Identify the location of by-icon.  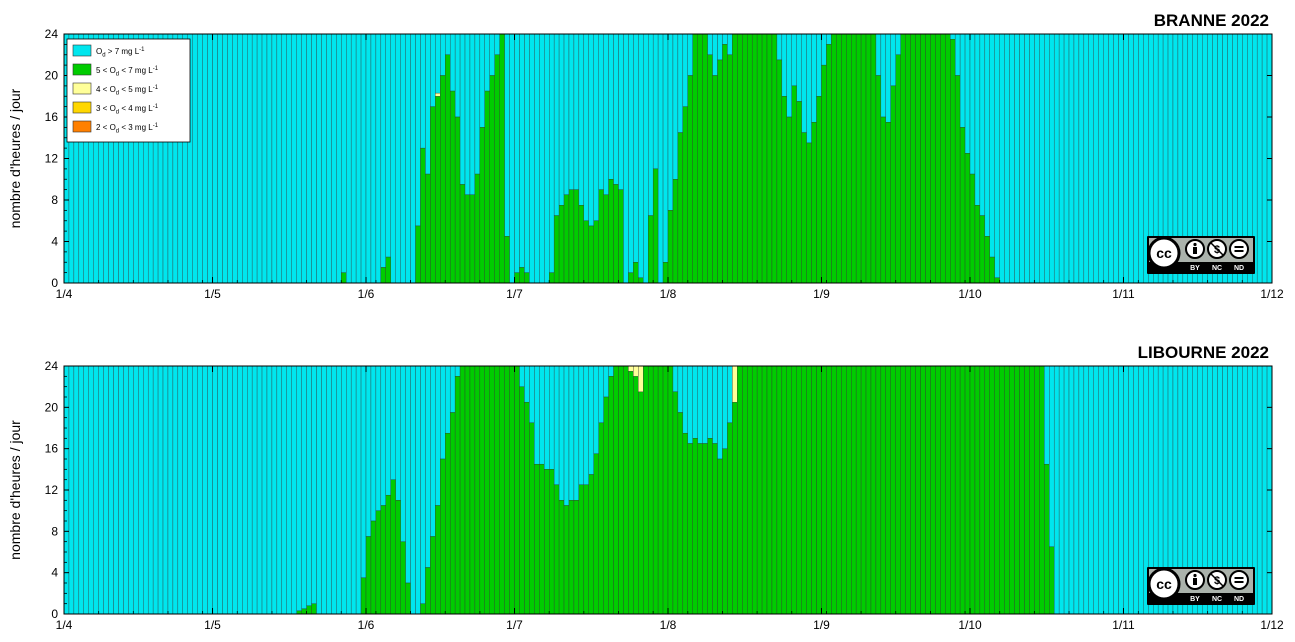
(1195, 249).